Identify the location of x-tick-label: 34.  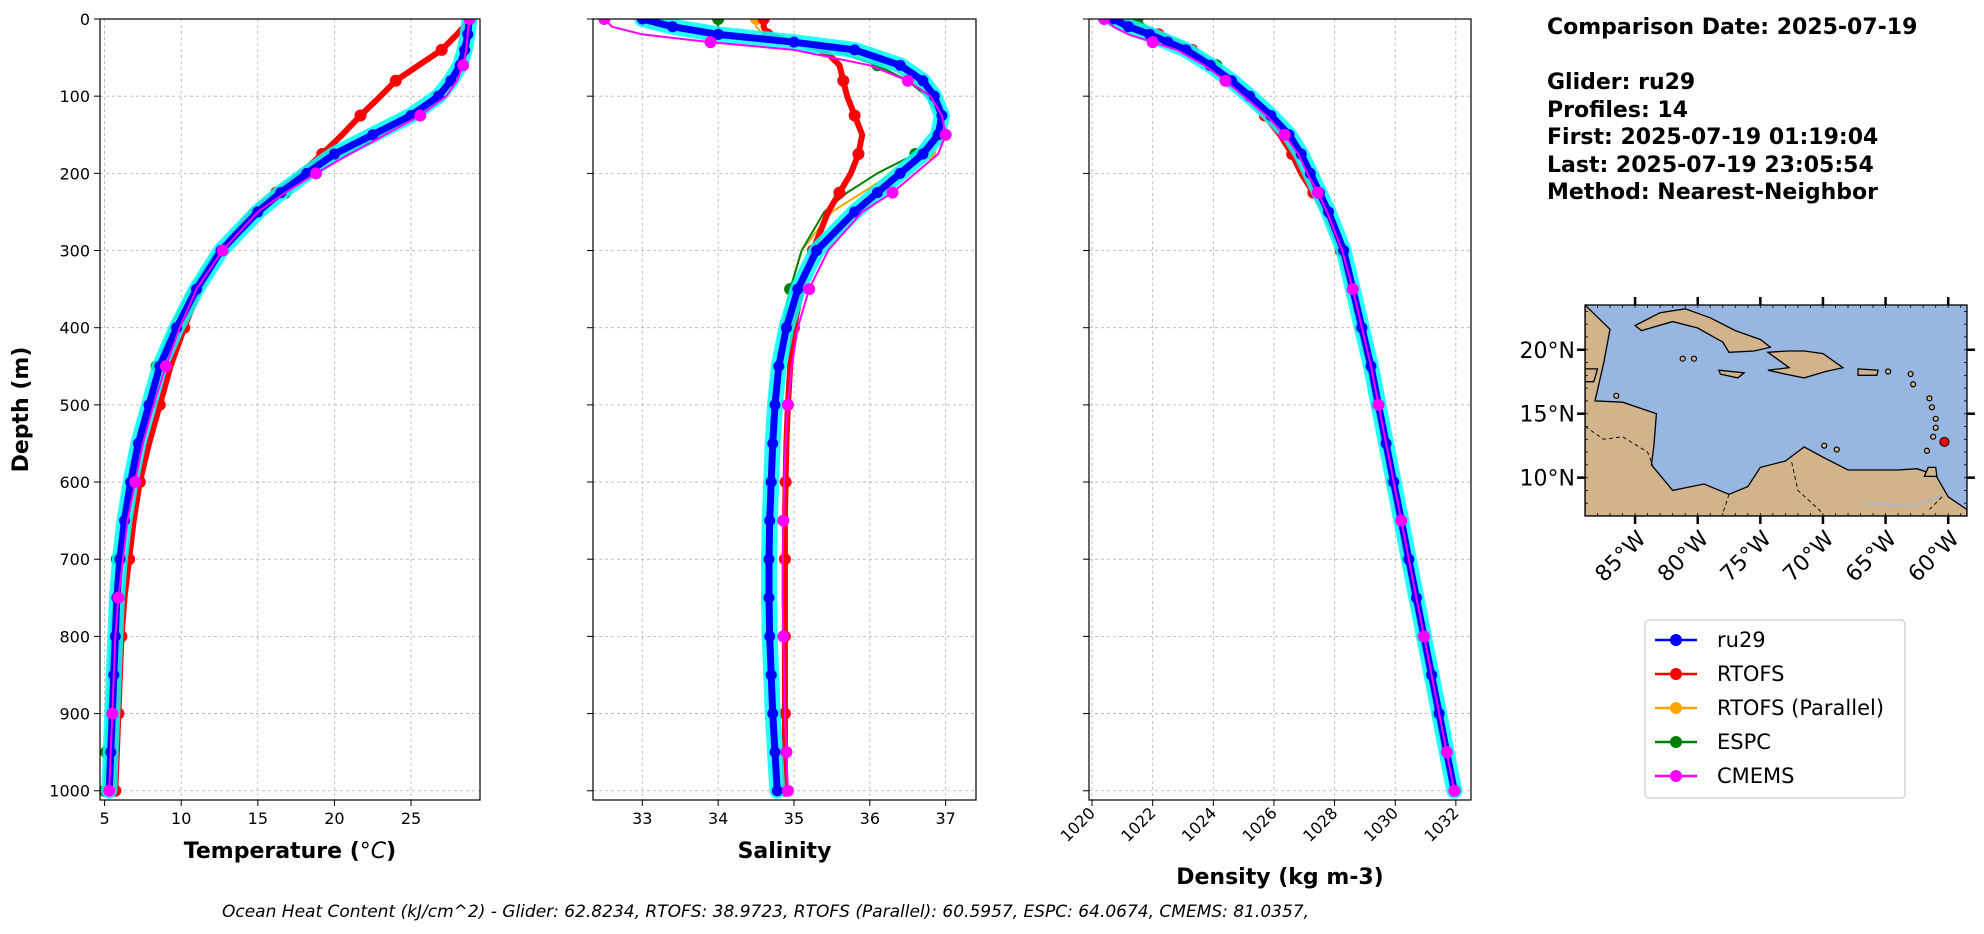
(718, 818).